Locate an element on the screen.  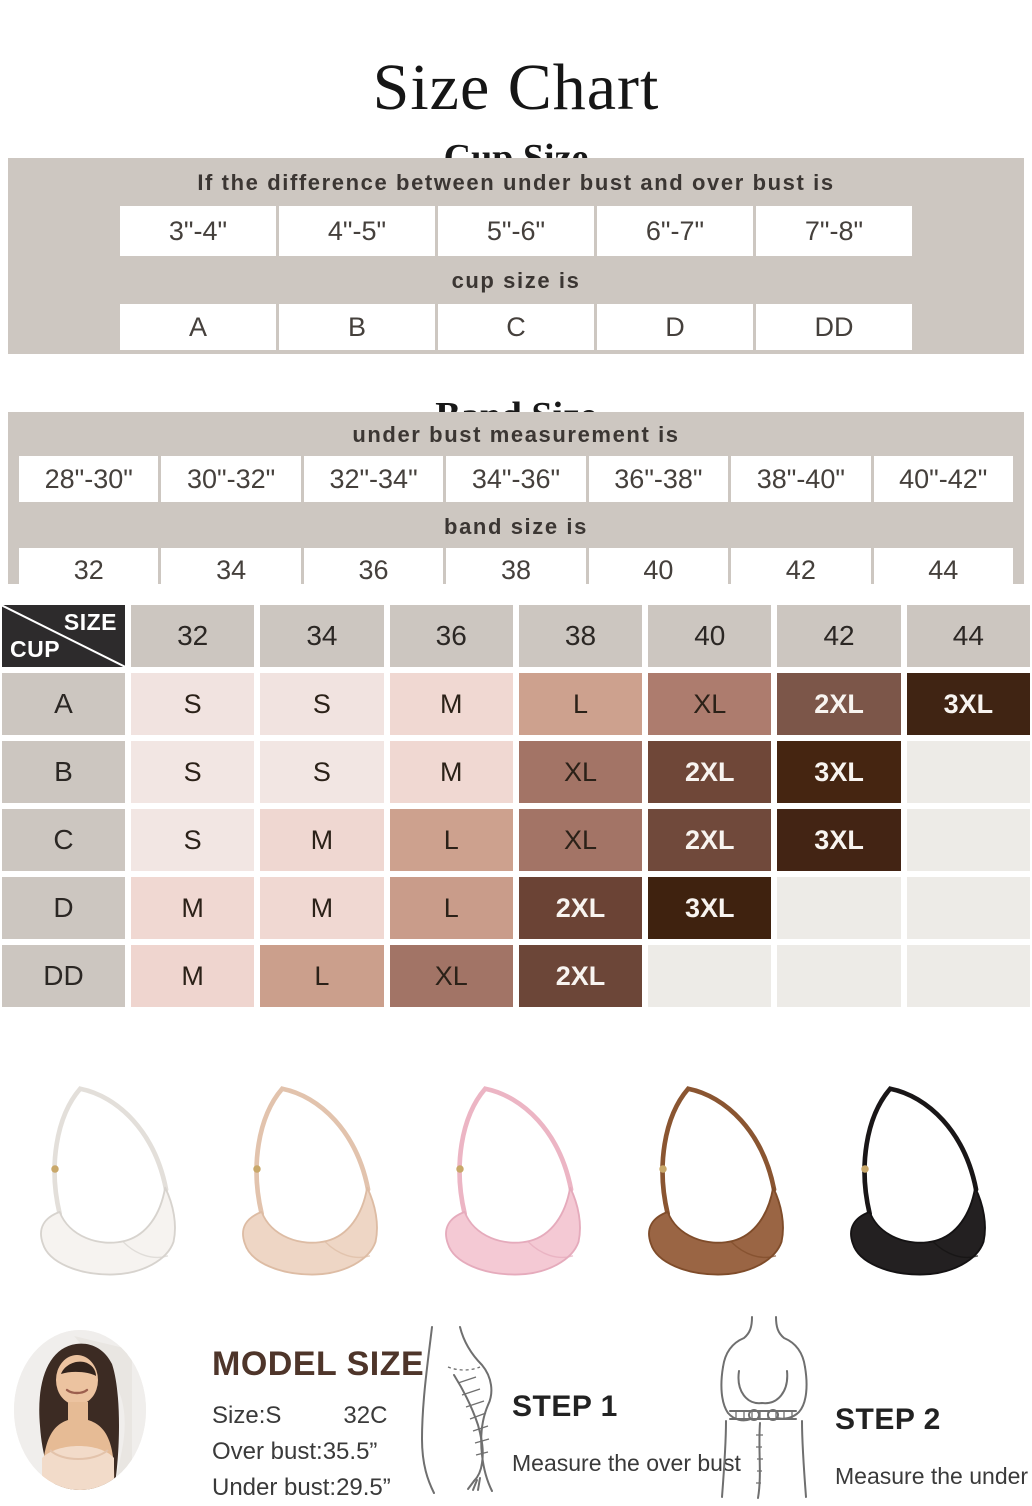
model-photo is located at coordinates (80, 1410).